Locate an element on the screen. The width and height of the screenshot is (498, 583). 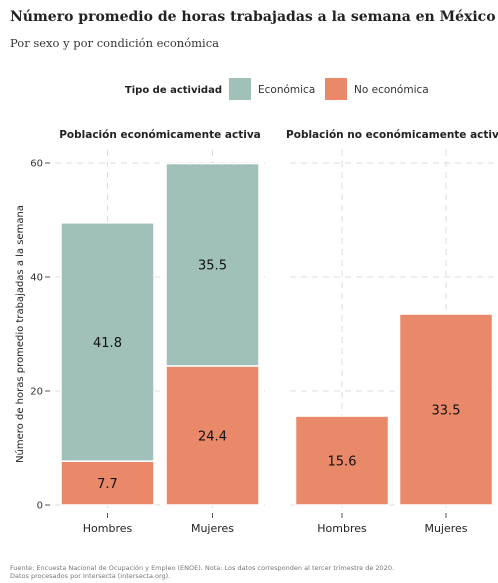
legend: Tipo de actividad Económica No económica is located at coordinates (277, 89).